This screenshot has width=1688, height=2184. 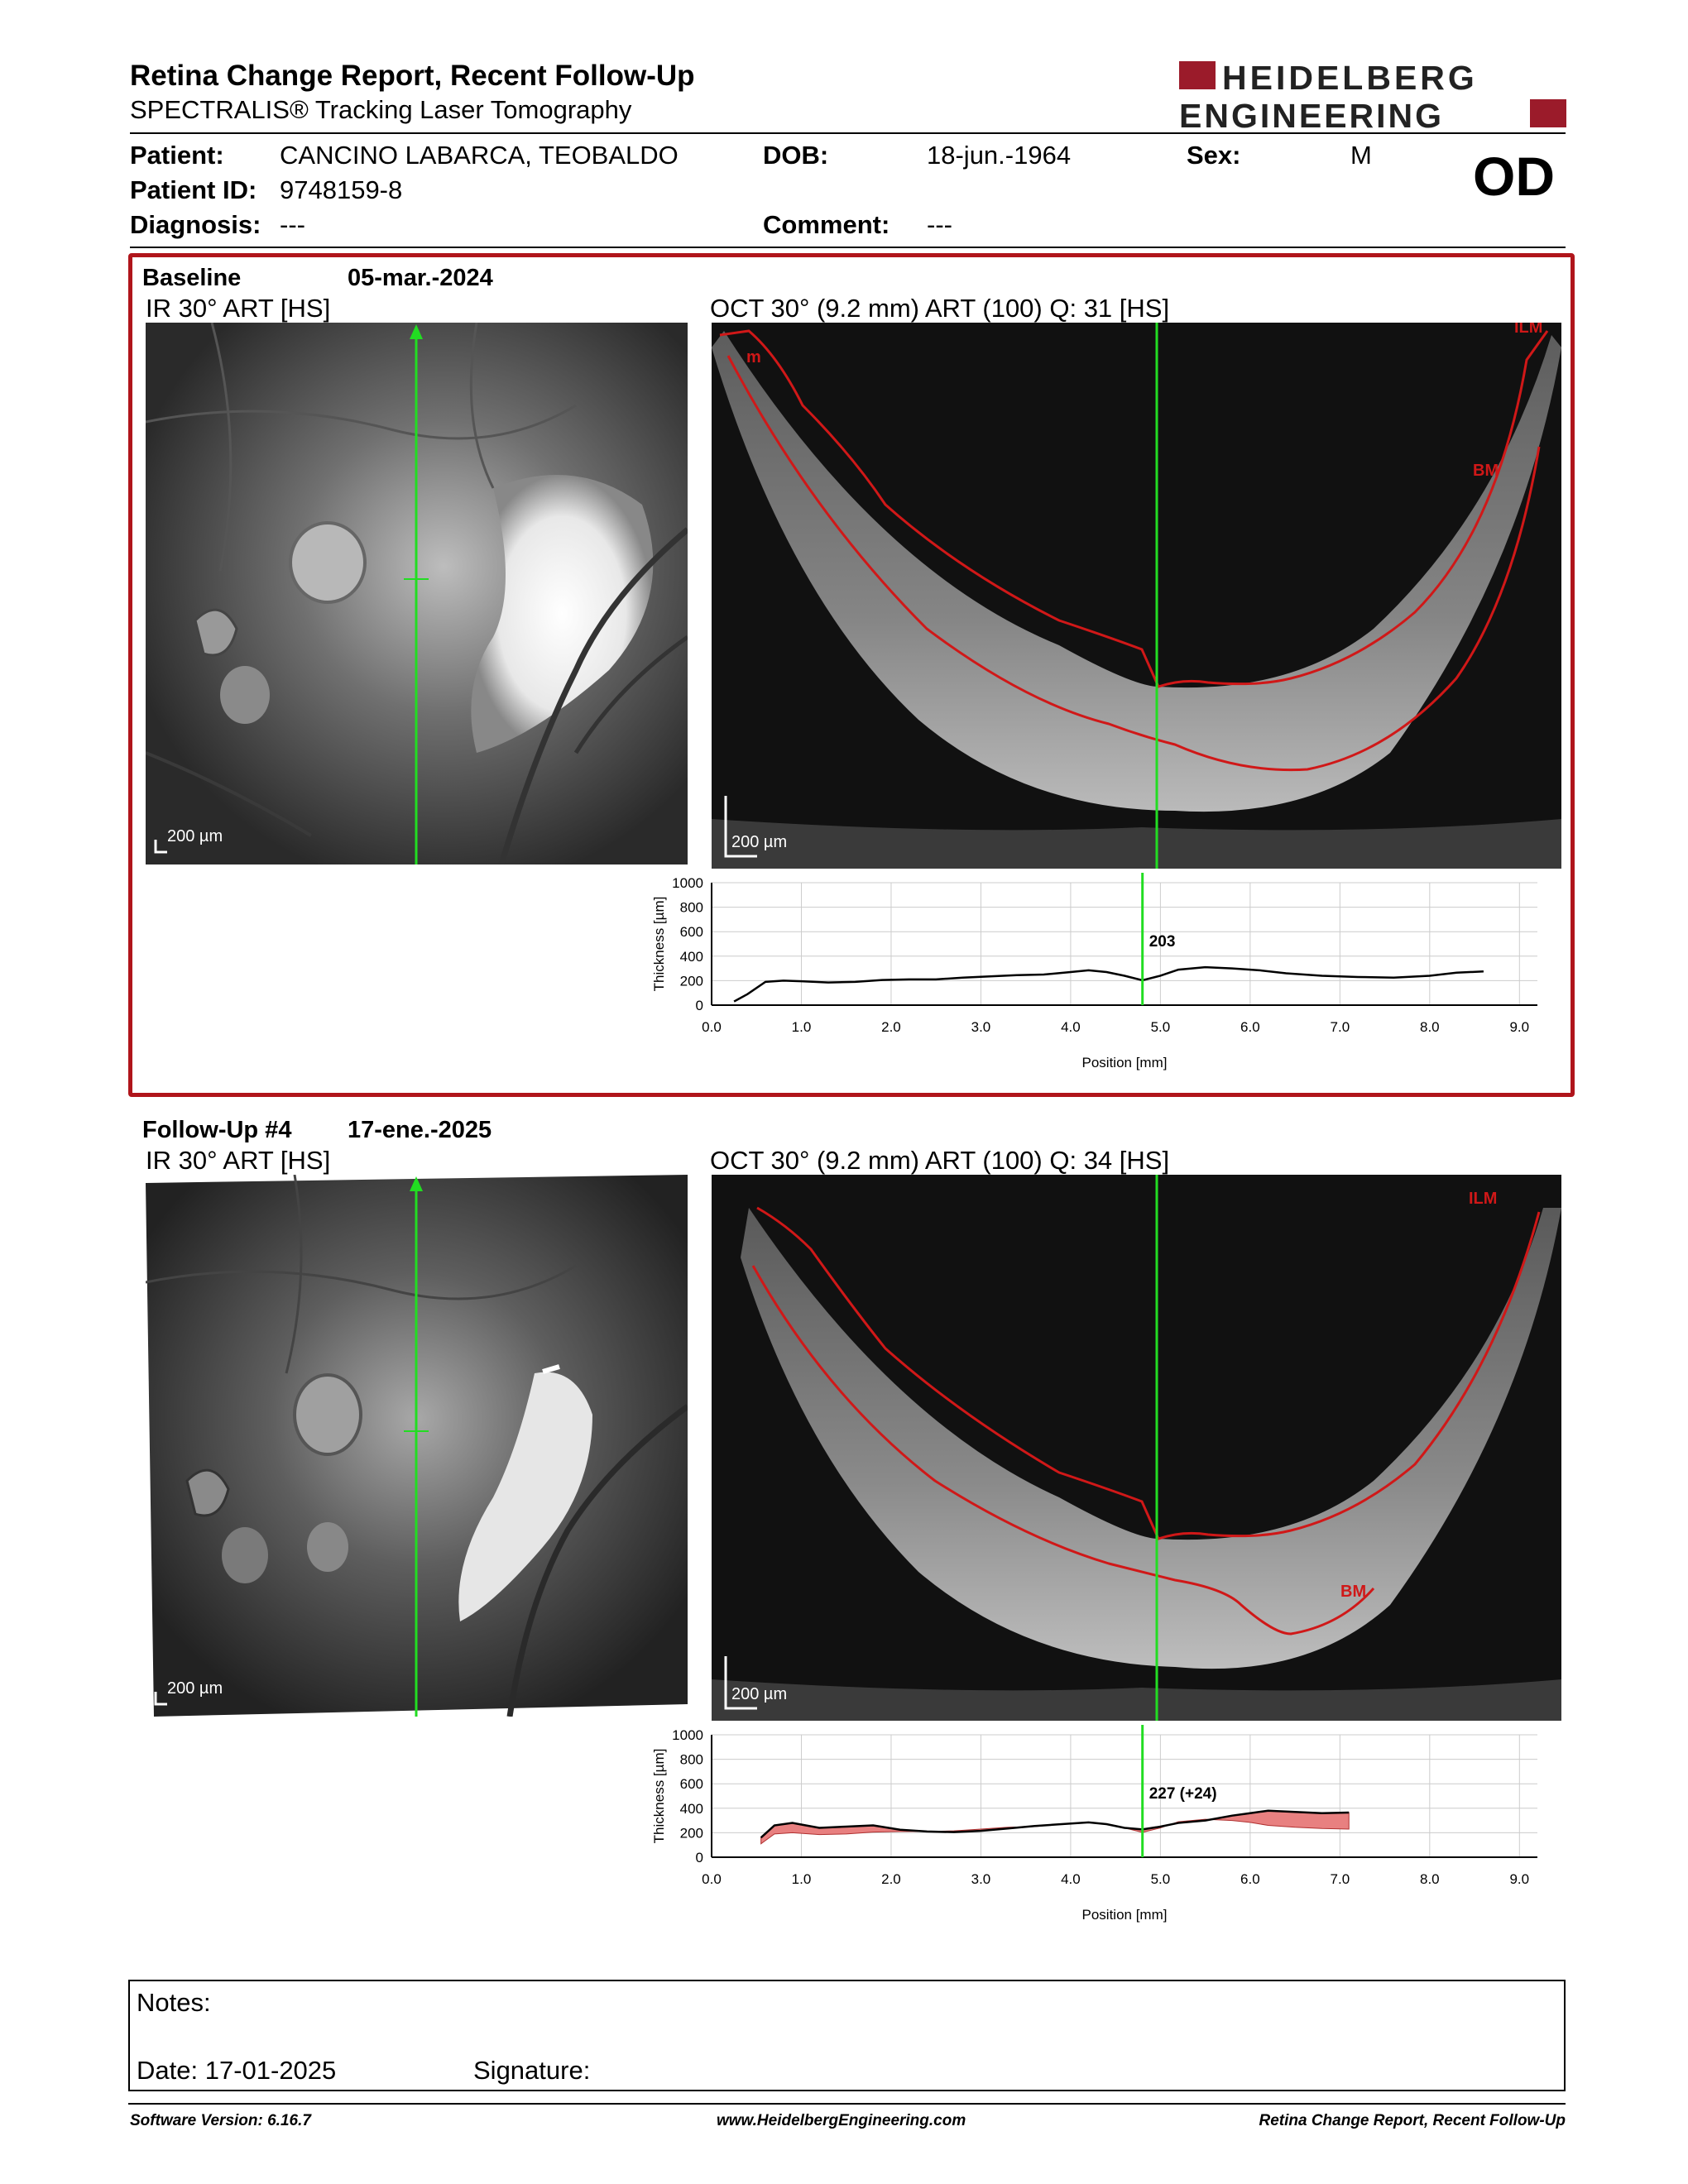 What do you see at coordinates (759, 1694) in the screenshot?
I see `followup-oct-scale: 200 µm` at bounding box center [759, 1694].